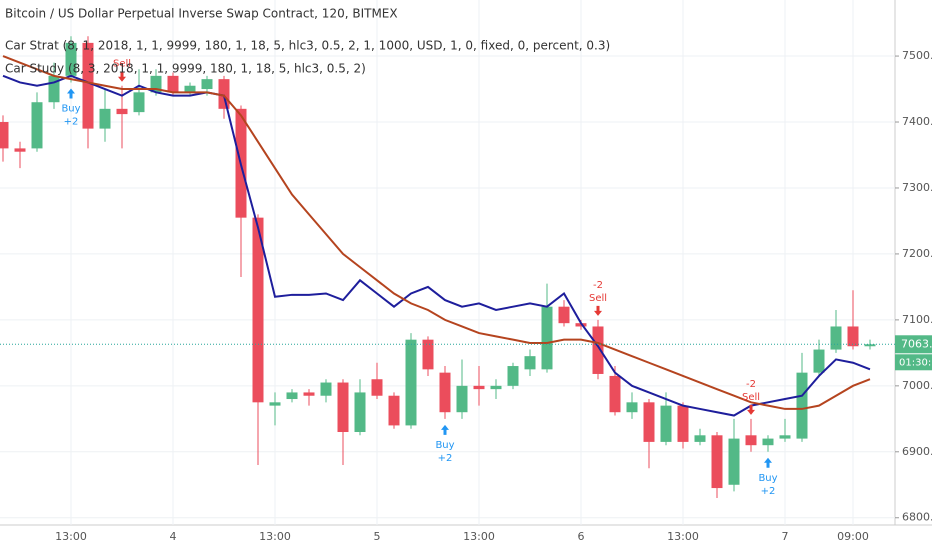  I want to click on y-tick-label: 7100.0, so click(917, 319).